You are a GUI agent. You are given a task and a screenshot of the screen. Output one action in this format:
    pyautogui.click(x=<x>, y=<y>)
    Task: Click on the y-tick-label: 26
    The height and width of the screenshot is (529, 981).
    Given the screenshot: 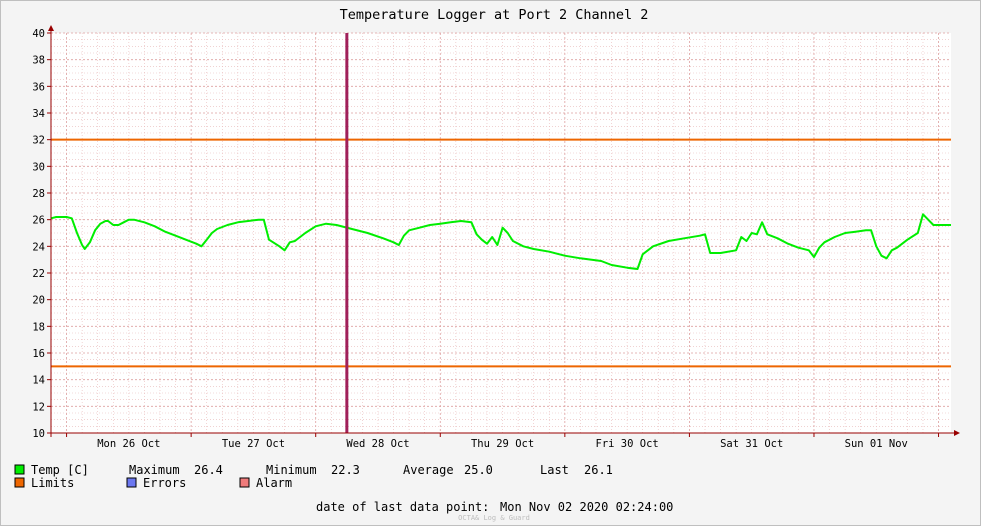 What is the action you would take?
    pyautogui.click(x=38, y=221)
    